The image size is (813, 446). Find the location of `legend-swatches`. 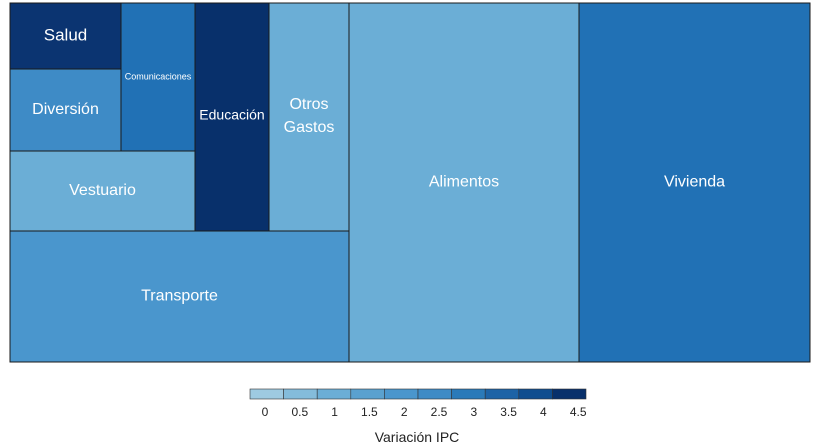

legend-swatches is located at coordinates (418, 394).